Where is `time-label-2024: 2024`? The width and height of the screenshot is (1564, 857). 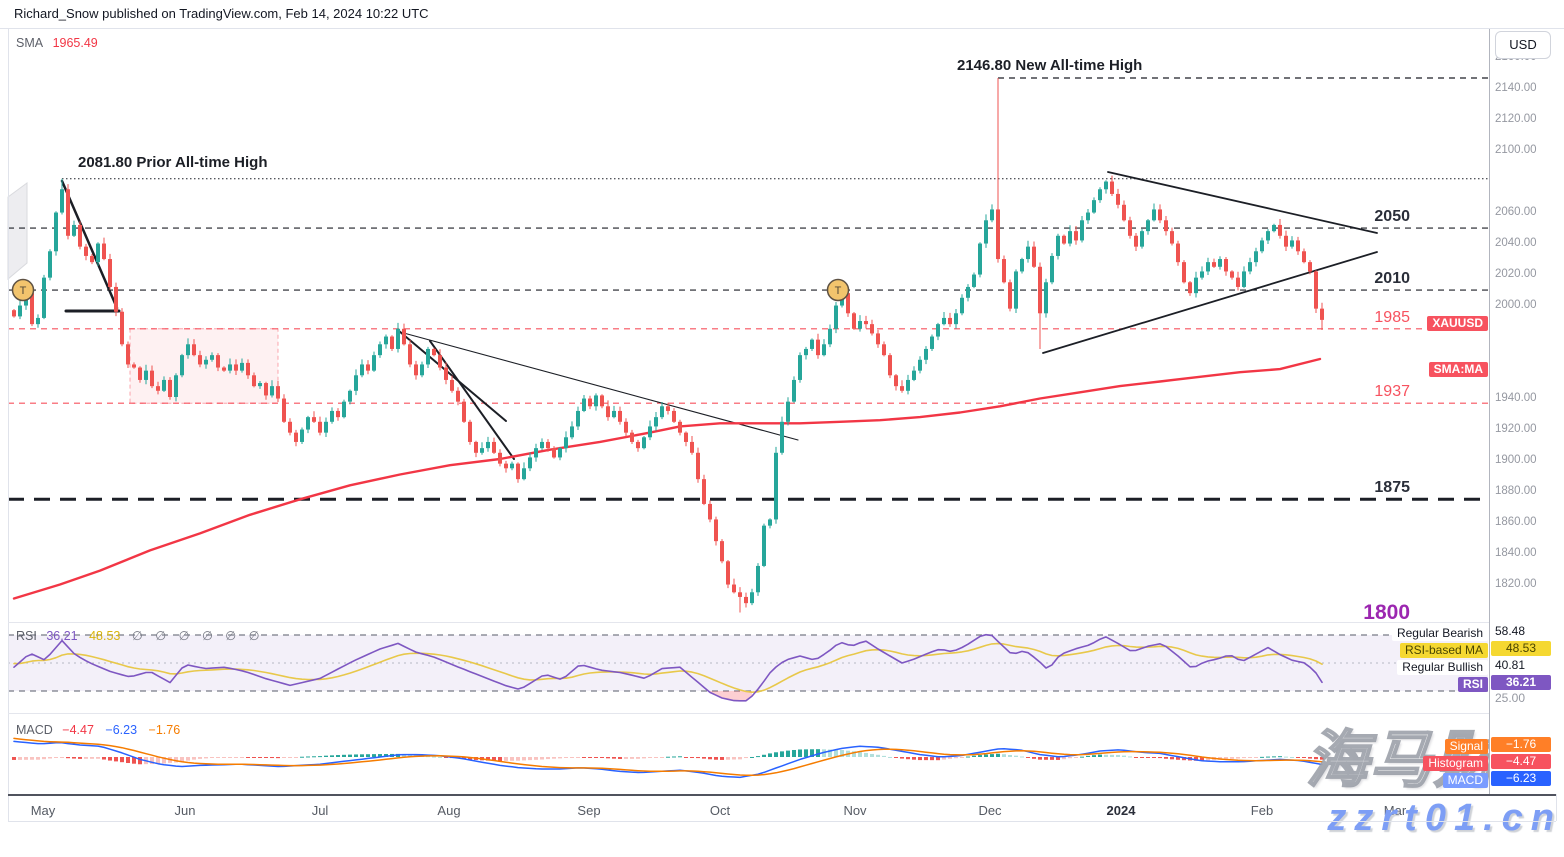
time-label-2024: 2024 is located at coordinates (1121, 810).